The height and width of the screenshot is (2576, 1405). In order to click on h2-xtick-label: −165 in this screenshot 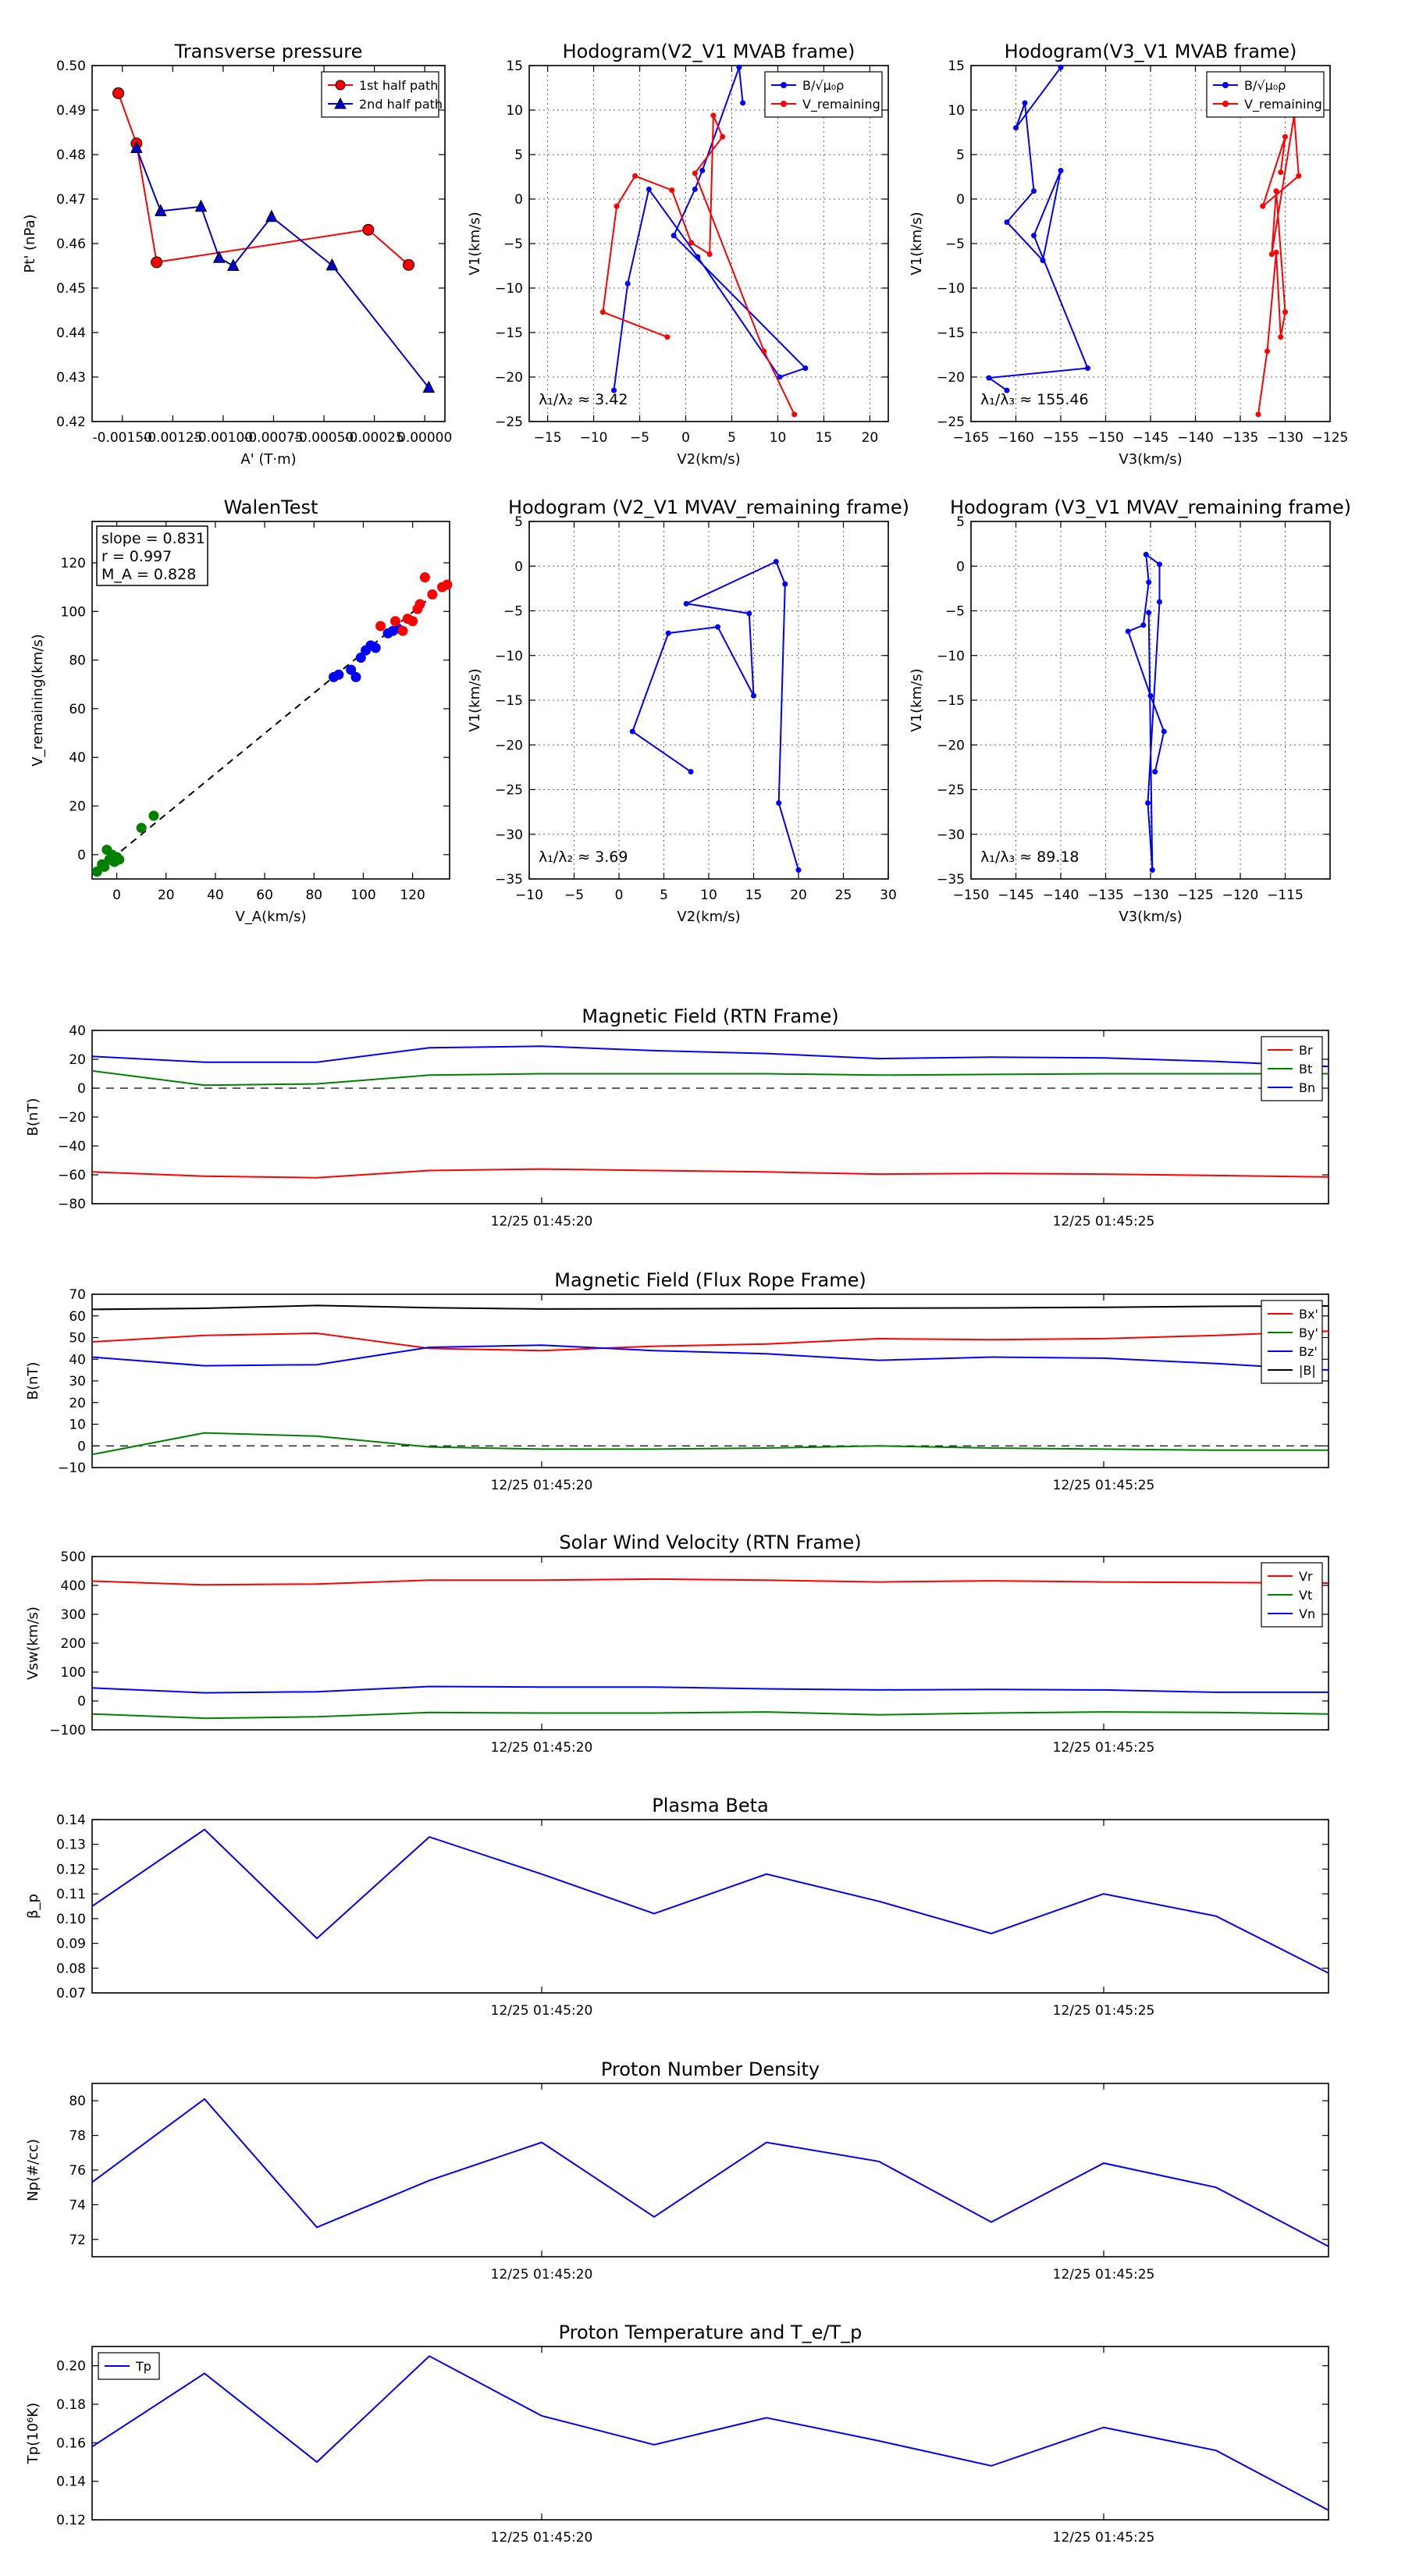, I will do `click(971, 438)`.